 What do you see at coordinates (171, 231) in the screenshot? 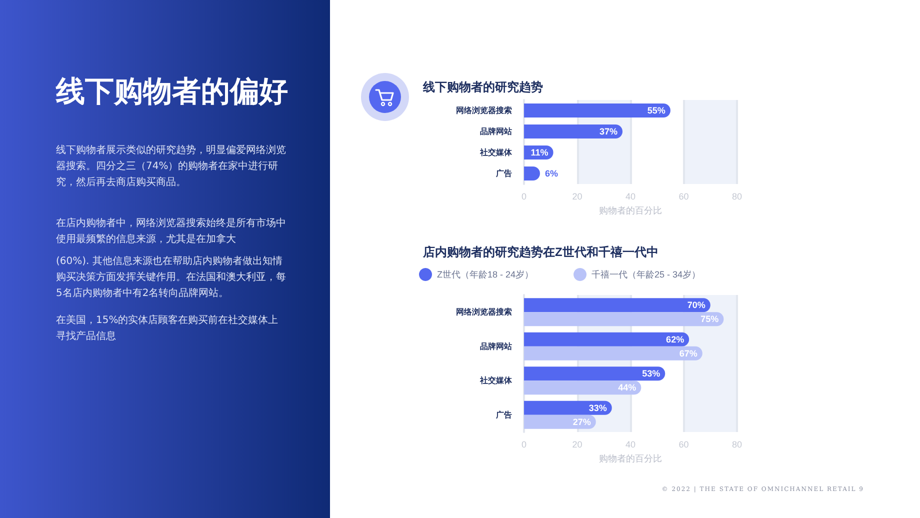
I see `text: 在店内购物者中，网络浏览器搜索始终是所有市场中使用最频繁的信息来源，尤其是在加拿大` at bounding box center [171, 231].